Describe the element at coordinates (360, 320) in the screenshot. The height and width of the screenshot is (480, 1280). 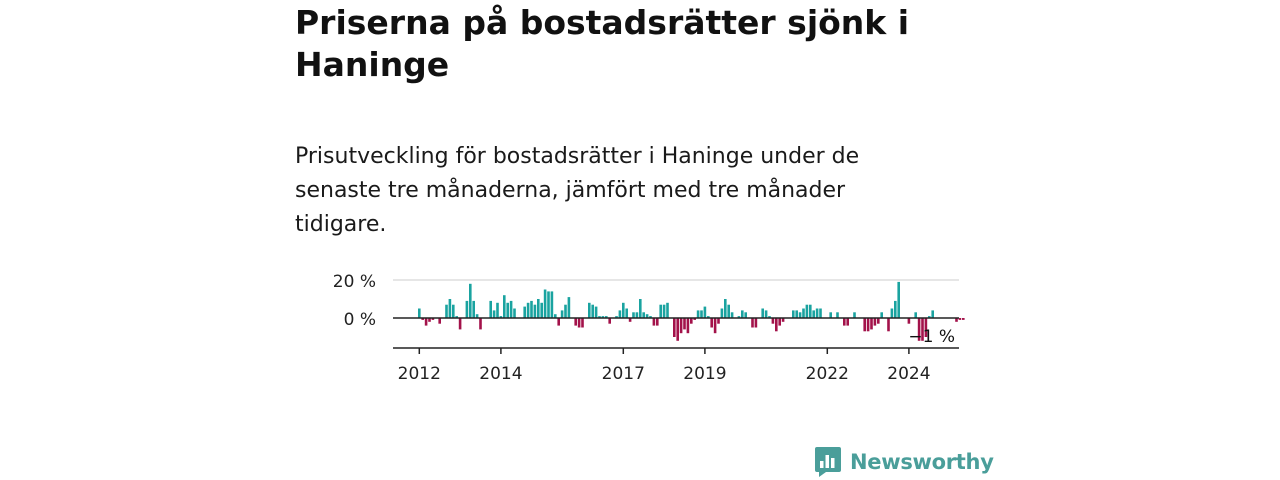
I see `y-tick-label: 0 %` at that location.